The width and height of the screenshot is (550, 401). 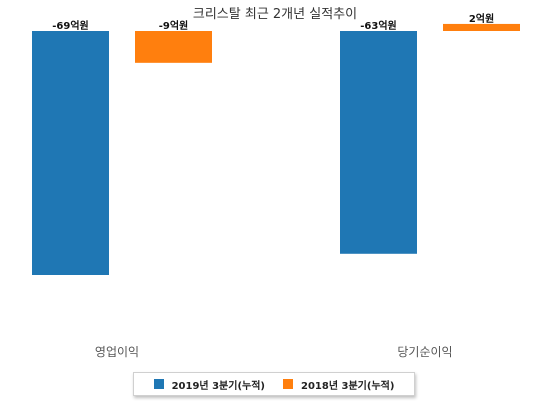 What do you see at coordinates (348, 386) in the screenshot?
I see `legend-label-1: 2018년 3분기(누적)` at bounding box center [348, 386].